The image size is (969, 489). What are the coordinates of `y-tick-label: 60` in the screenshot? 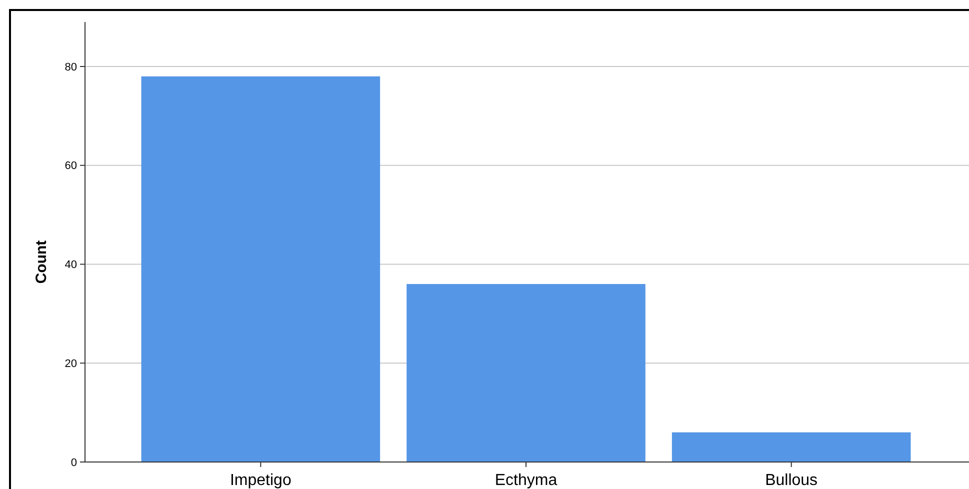 It's located at (70, 166).